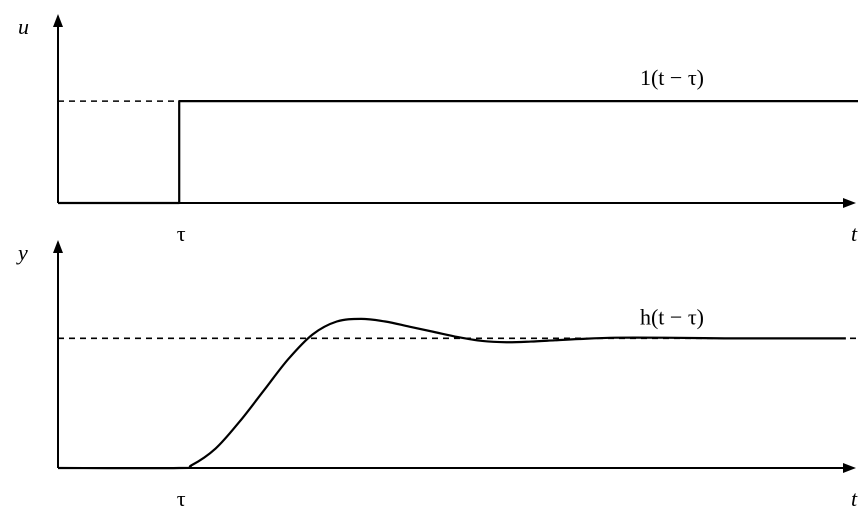 The image size is (858, 516). I want to click on tau-tick-bottom: τ, so click(181, 498).